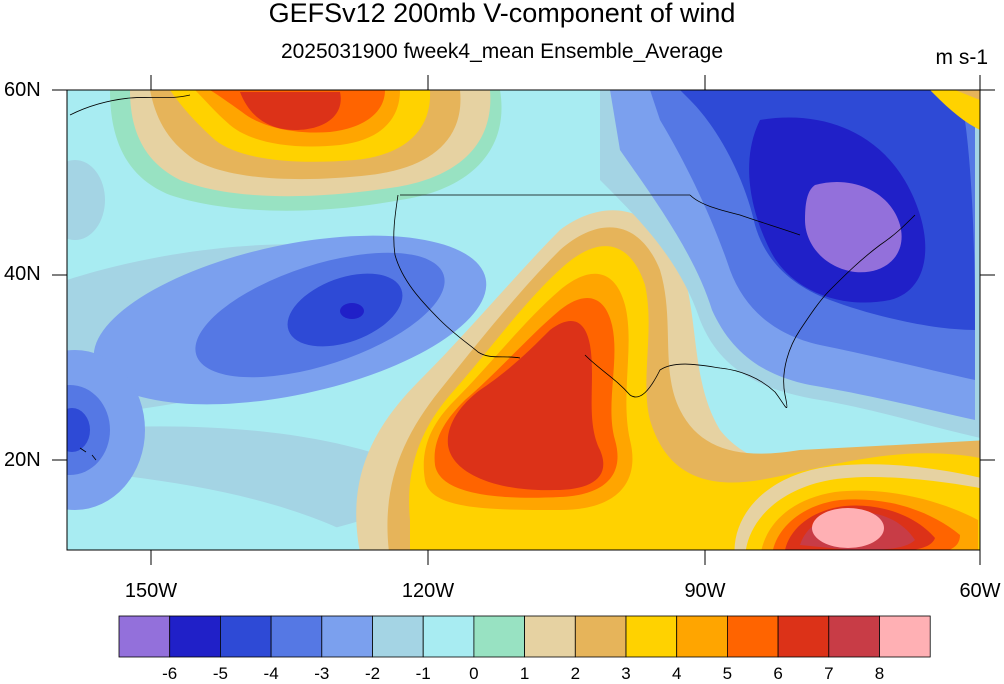 Image resolution: width=1004 pixels, height=684 pixels. Describe the element at coordinates (575, 673) in the screenshot. I see `colorbar-tick-label: 2` at that location.